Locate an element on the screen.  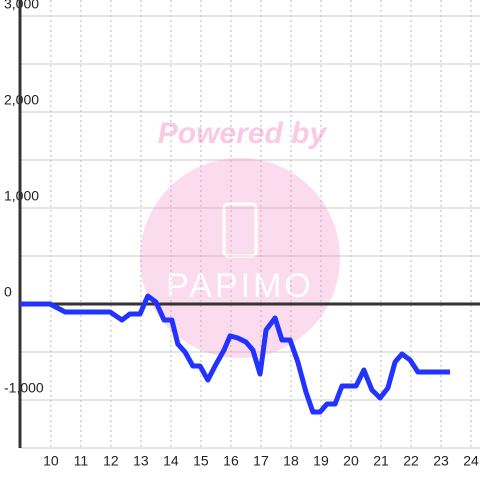
watermark-icon is located at coordinates (240, 230).